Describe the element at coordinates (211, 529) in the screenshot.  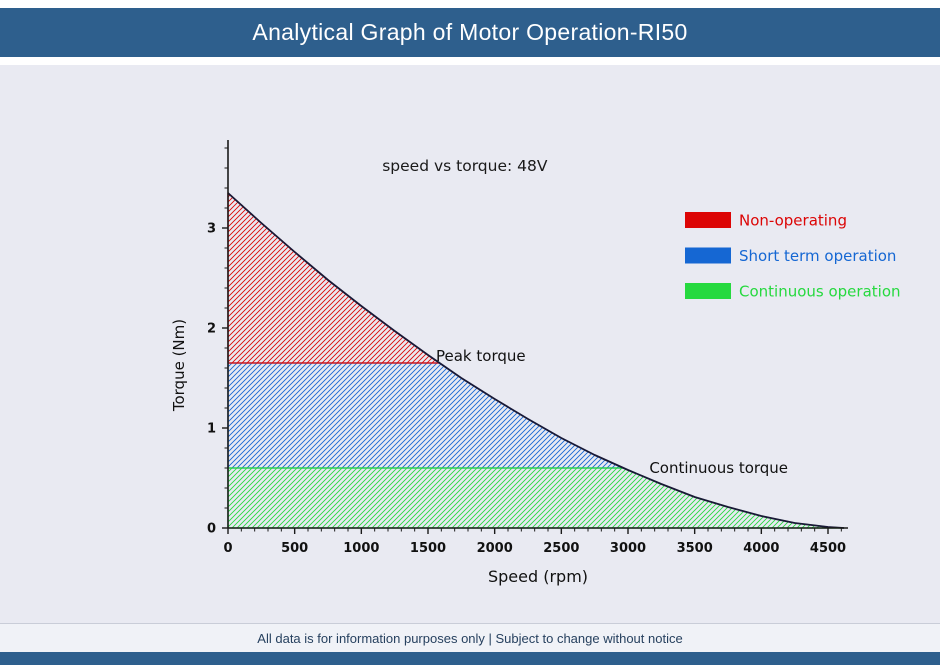
I see `y-tick-label: 0` at that location.